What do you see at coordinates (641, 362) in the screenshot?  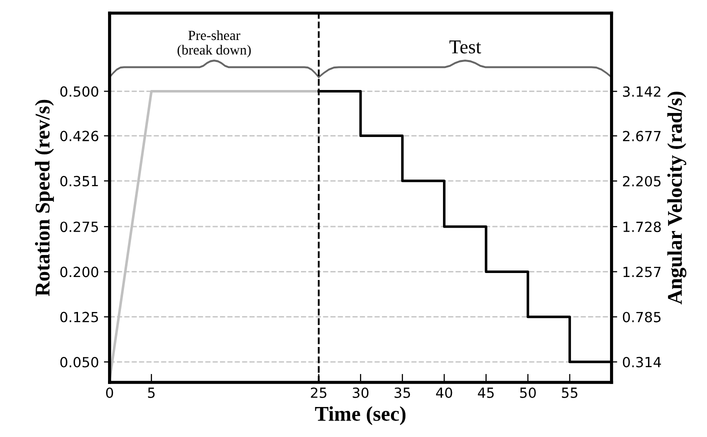 I see `y2-tick-label: 0.314` at bounding box center [641, 362].